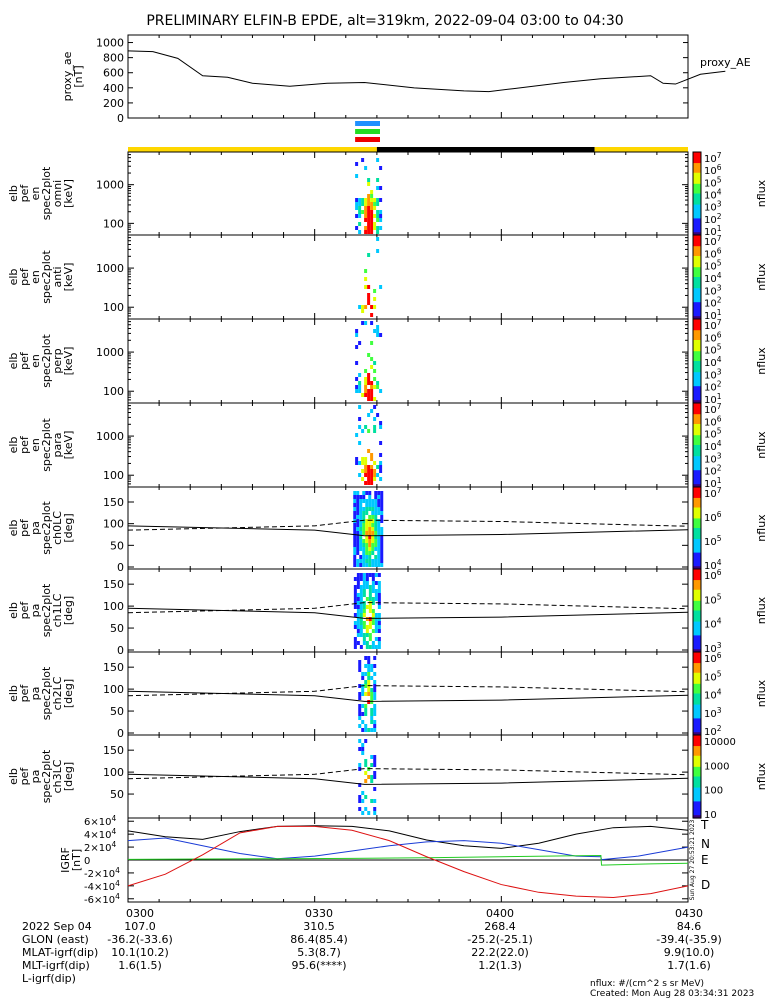  Describe the element at coordinates (713, 791) in the screenshot. I see `colorbar-tick-label: 100` at that location.